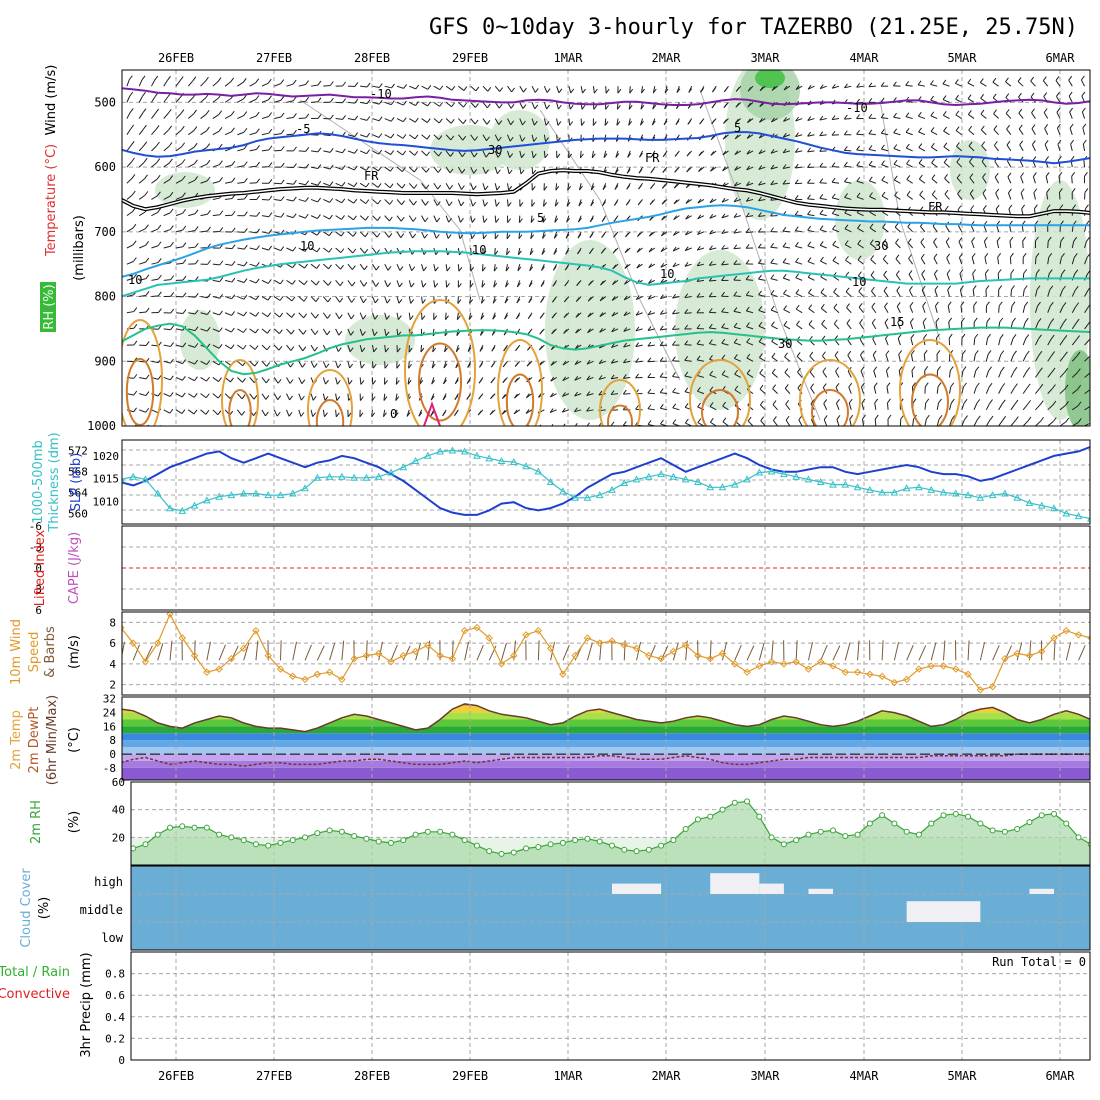  Describe the element at coordinates (274, 1076) in the screenshot. I see `x-date-label-bottom: 27FEB` at that location.